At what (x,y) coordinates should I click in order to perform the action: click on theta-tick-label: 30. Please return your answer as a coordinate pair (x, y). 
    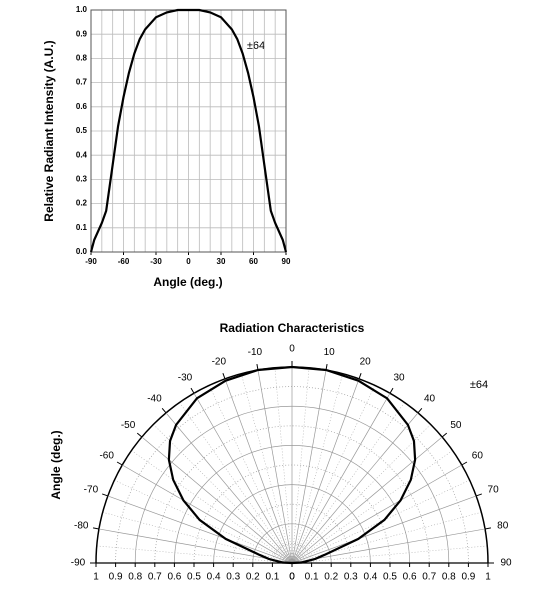
    Looking at the image, I should click on (399, 377).